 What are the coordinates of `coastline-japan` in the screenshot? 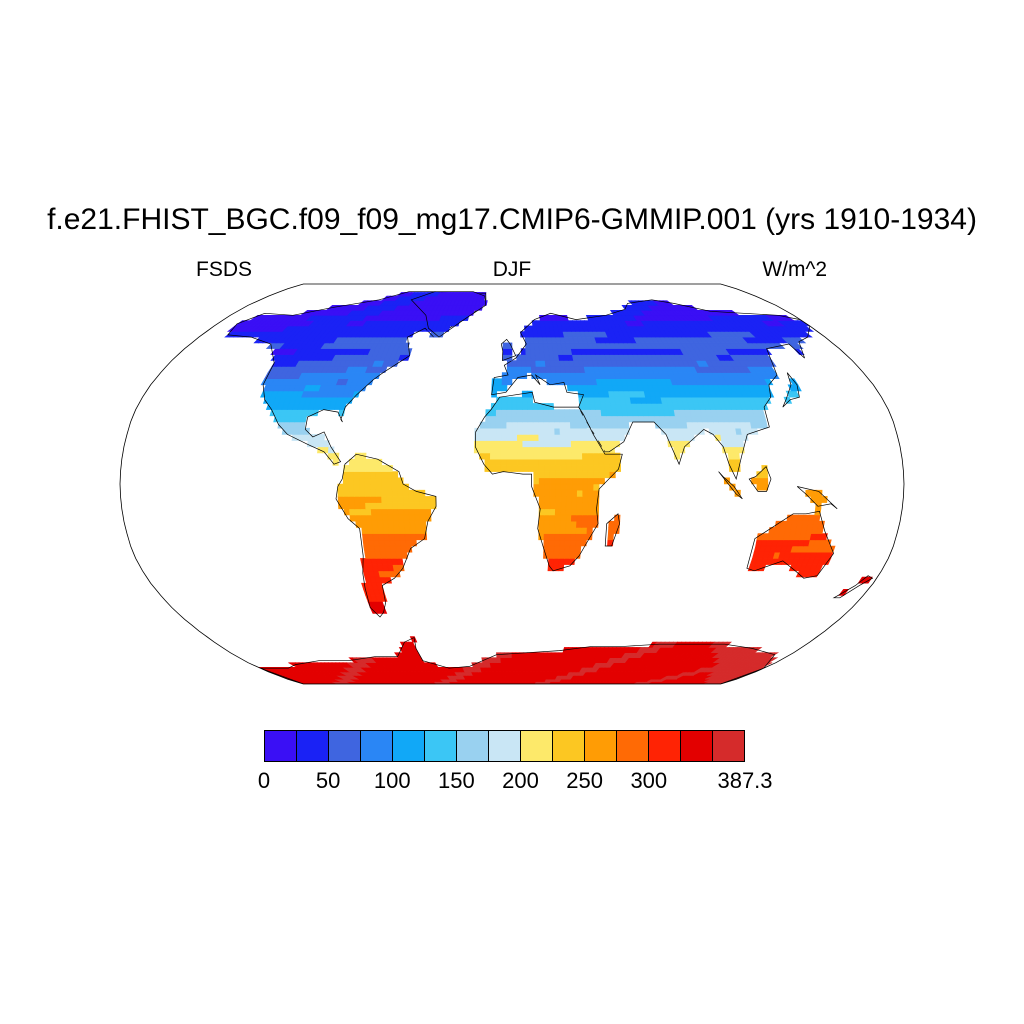 It's located at (791, 390).